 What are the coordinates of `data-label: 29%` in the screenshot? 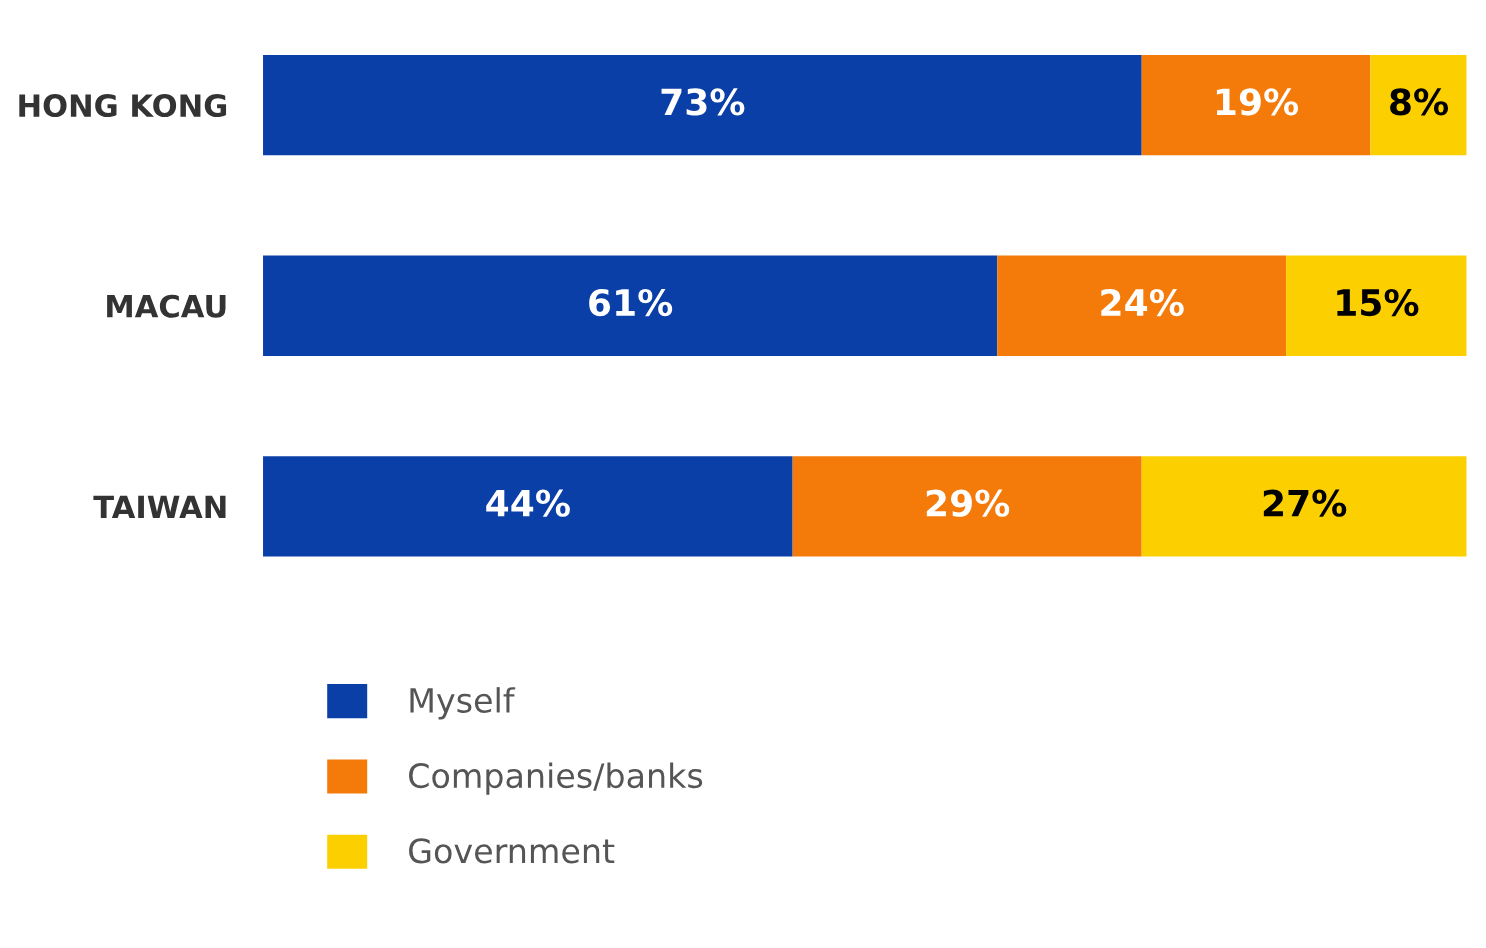 It's located at (968, 503).